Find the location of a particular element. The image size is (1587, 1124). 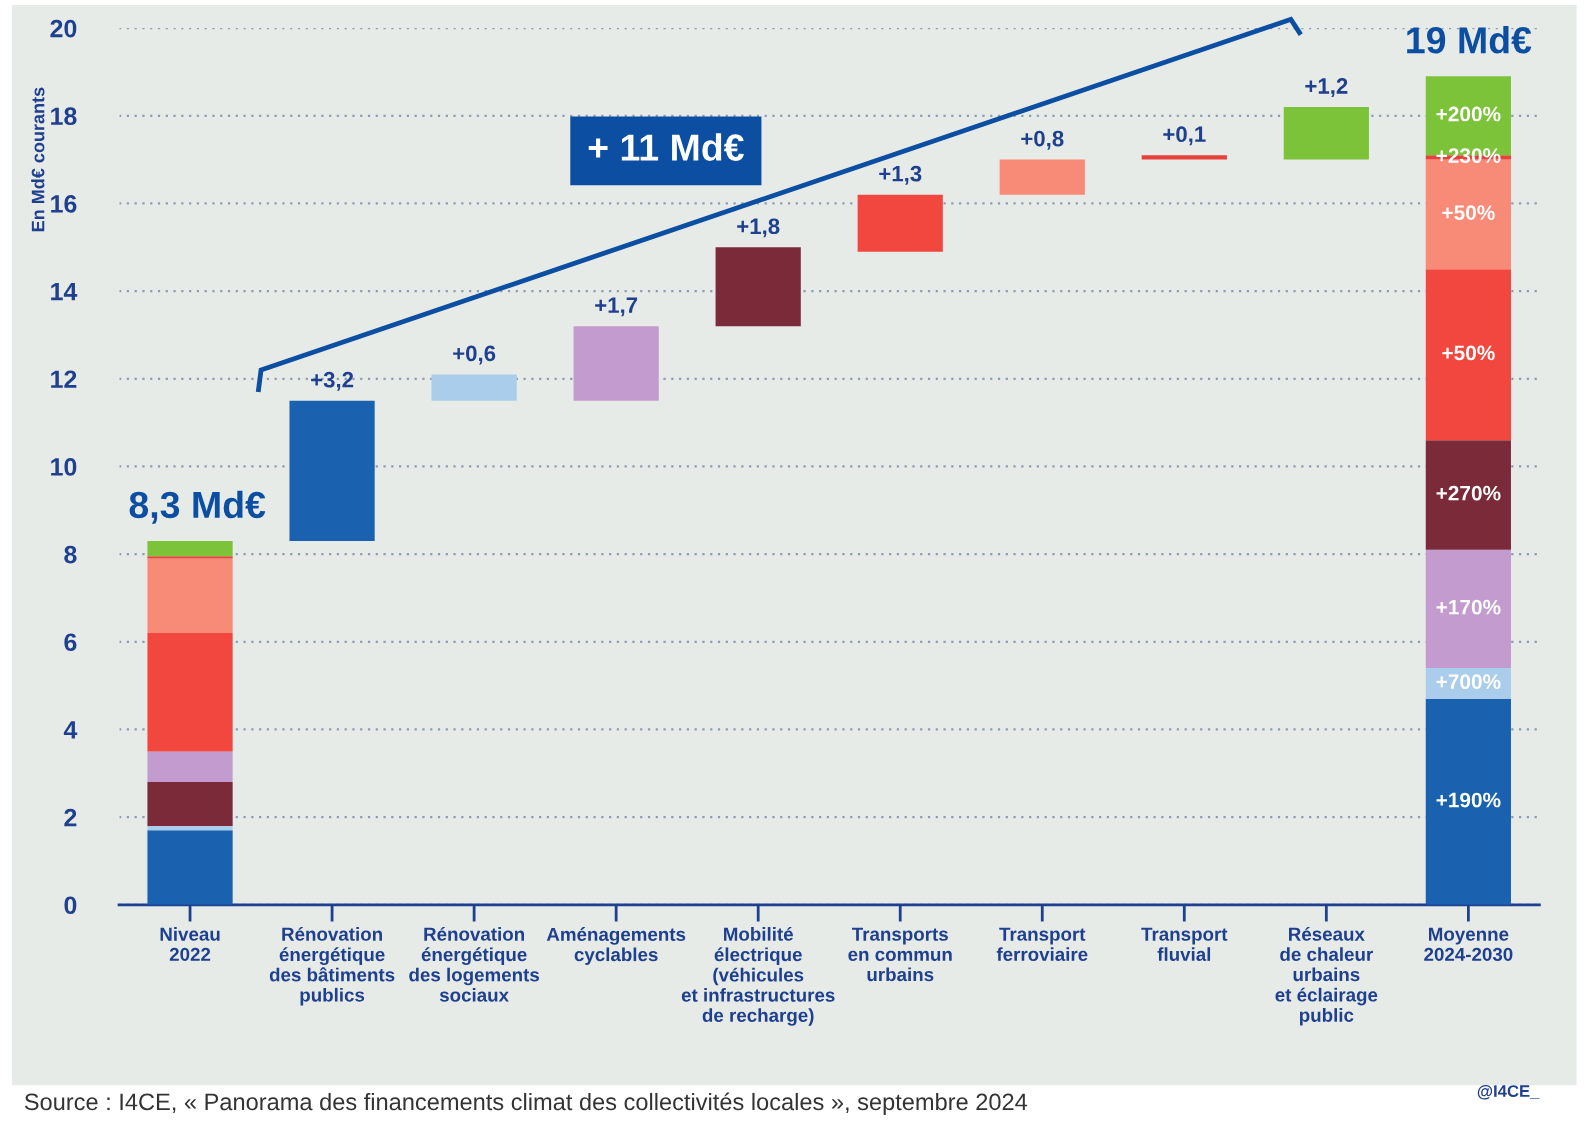

y-tick-label: 20 is located at coordinates (63, 28).